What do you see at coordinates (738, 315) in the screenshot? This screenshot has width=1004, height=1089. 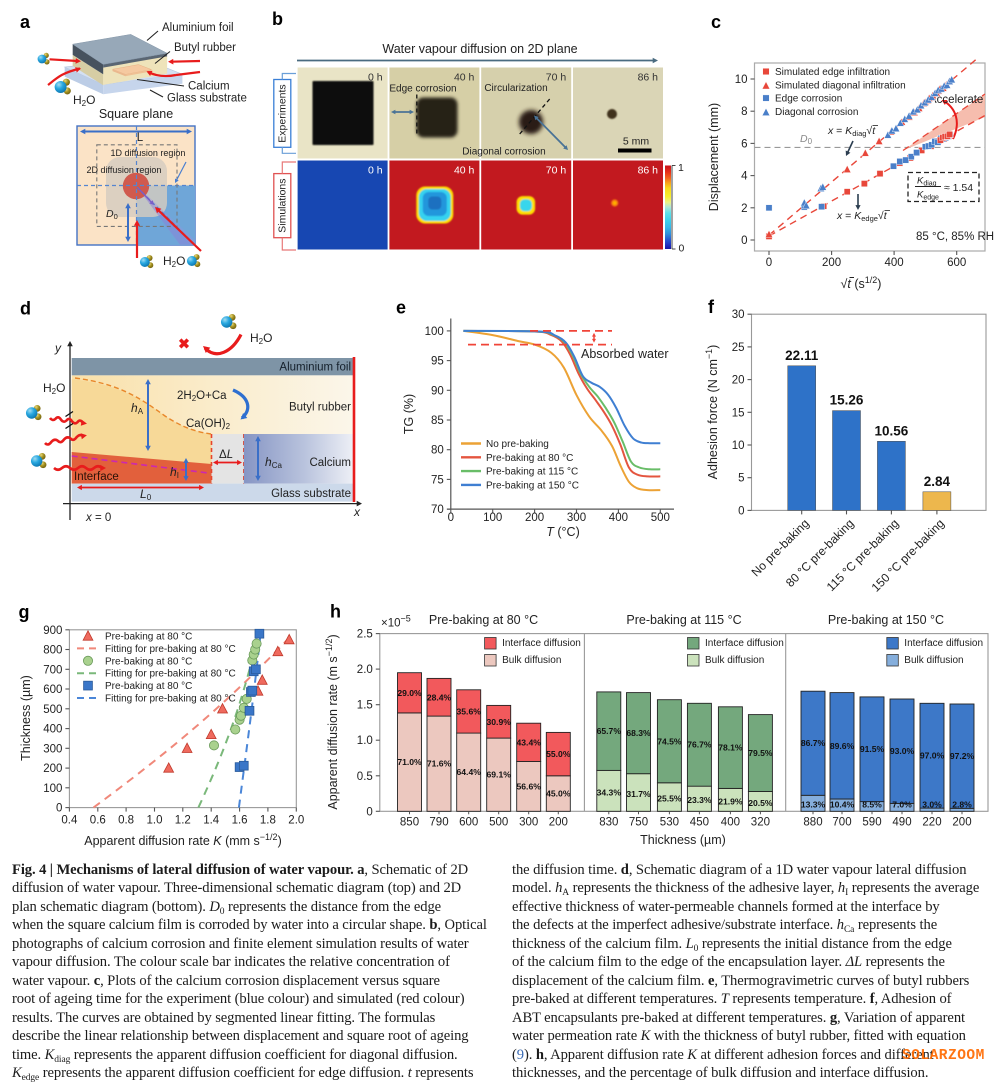 I see `svg-text: 30` at bounding box center [738, 315].